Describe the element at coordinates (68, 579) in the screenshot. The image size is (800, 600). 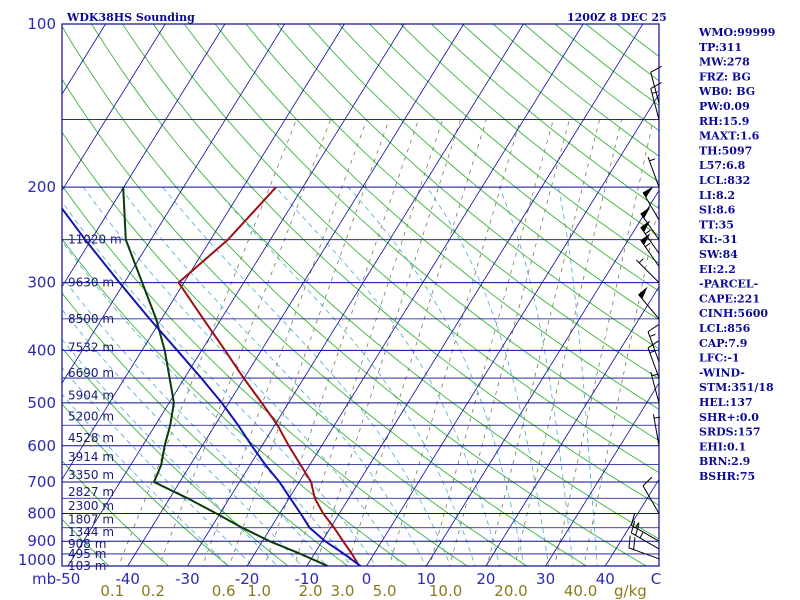
I see `temperature-tick-label: -50` at that location.